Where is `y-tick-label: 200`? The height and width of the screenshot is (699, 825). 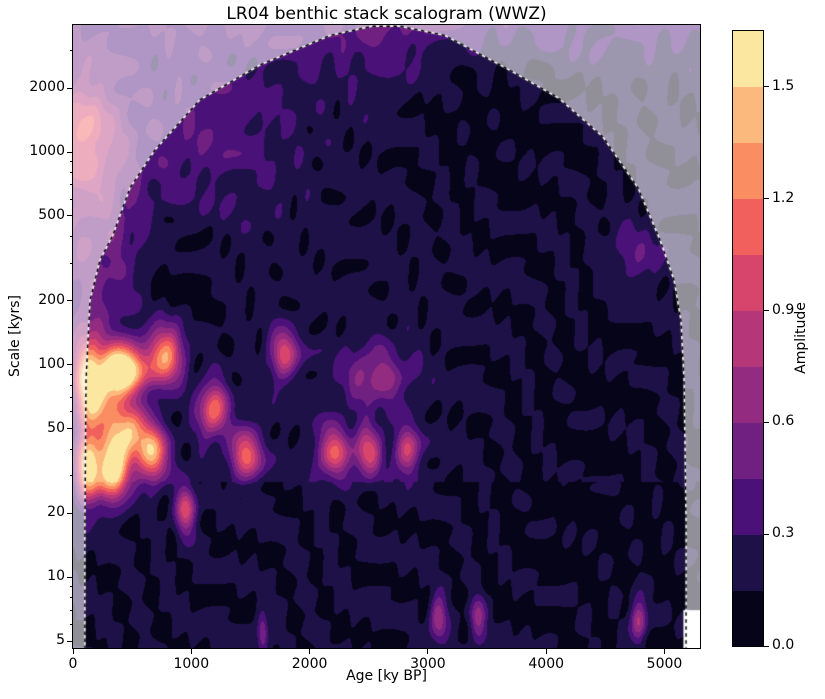 y-tick-label: 200 is located at coordinates (51, 299).